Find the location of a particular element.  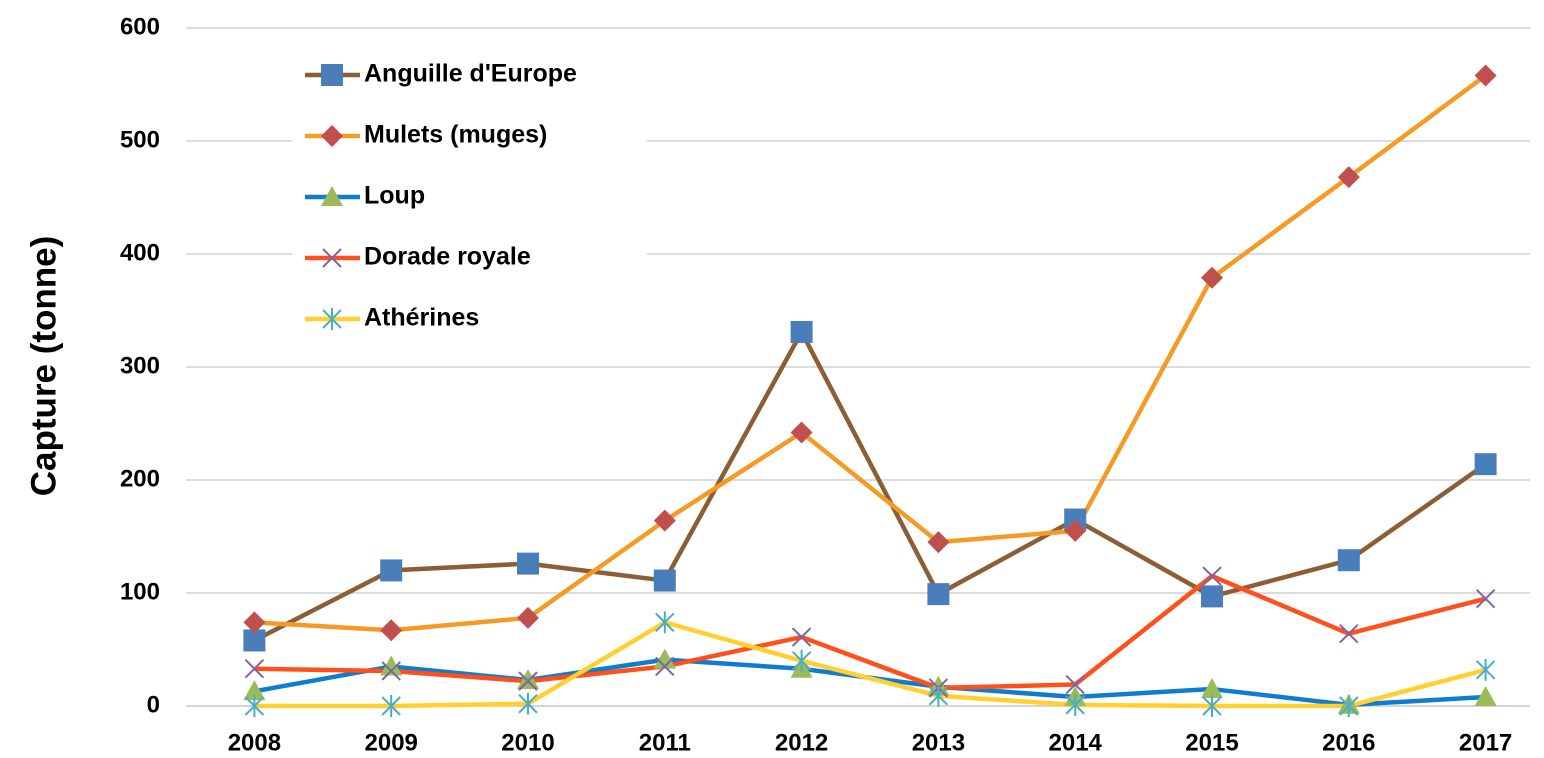

legend-label: Athérines is located at coordinates (421, 318).